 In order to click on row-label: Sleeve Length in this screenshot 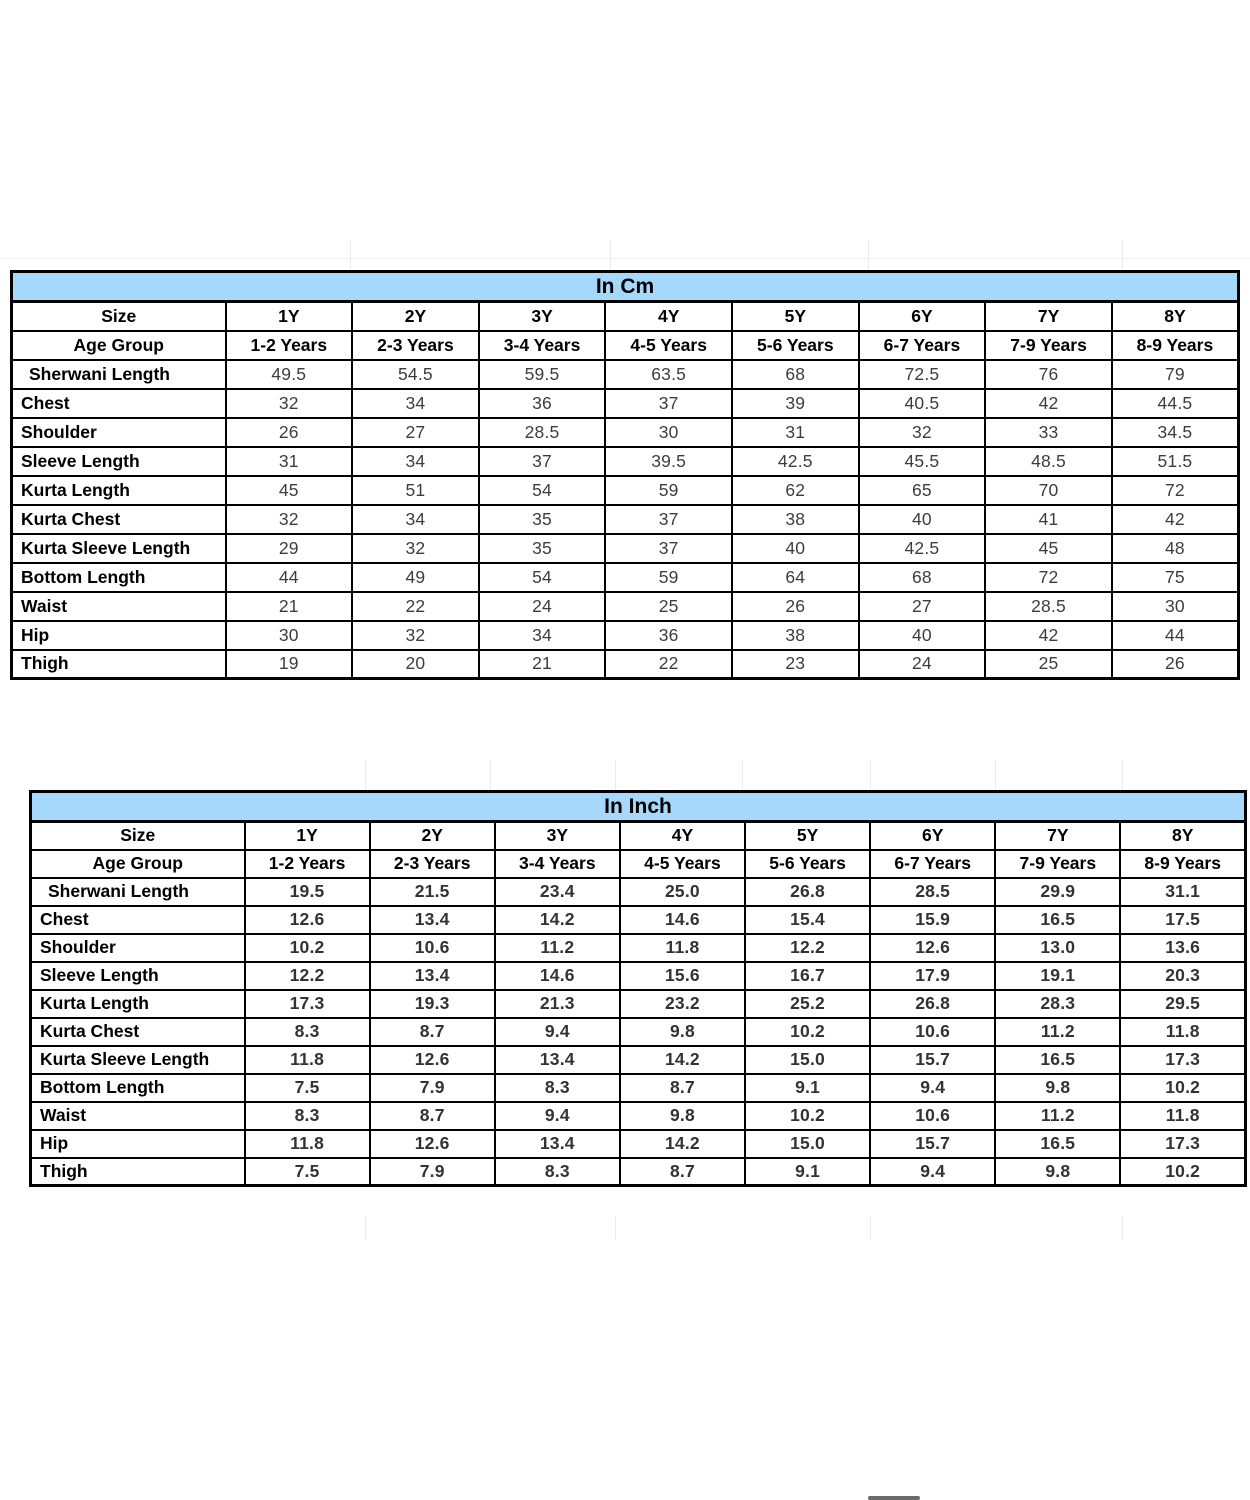, I will do `click(137, 975)`.